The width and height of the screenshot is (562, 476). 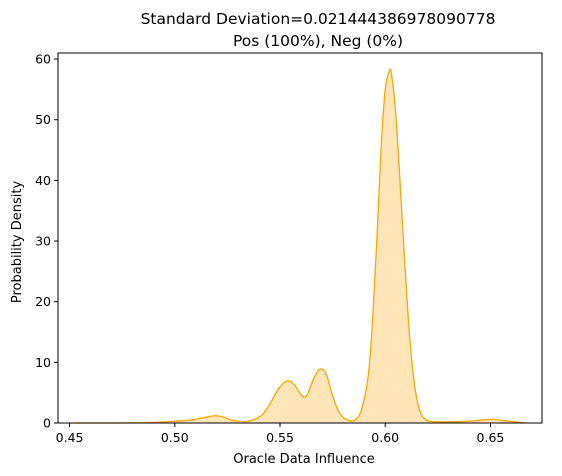 I want to click on x-tick-label: 0.65, so click(x=491, y=437).